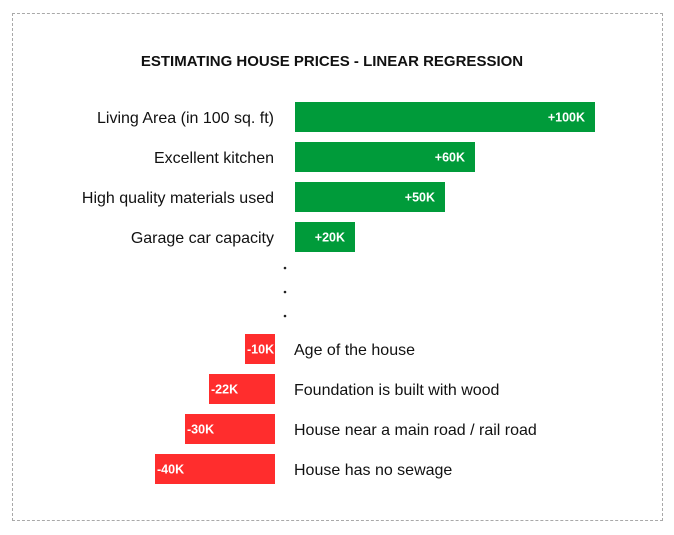  Describe the element at coordinates (185, 118) in the screenshot. I see `category-label: Living Area (in 100 sq. ft)` at that location.